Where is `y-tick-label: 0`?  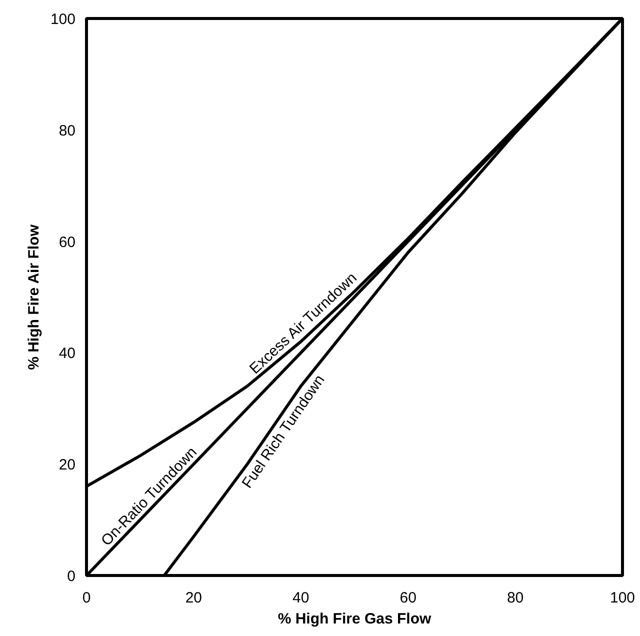
y-tick-label: 0 is located at coordinates (71, 576).